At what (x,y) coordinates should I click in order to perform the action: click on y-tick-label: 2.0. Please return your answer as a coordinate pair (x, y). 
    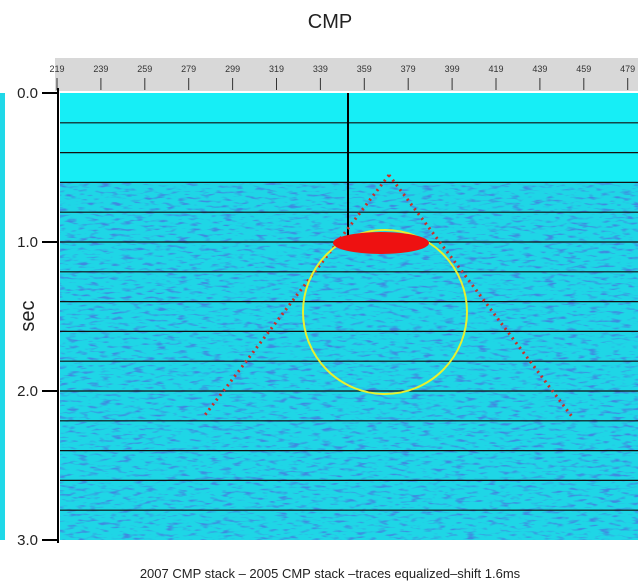
    Looking at the image, I should click on (27, 391).